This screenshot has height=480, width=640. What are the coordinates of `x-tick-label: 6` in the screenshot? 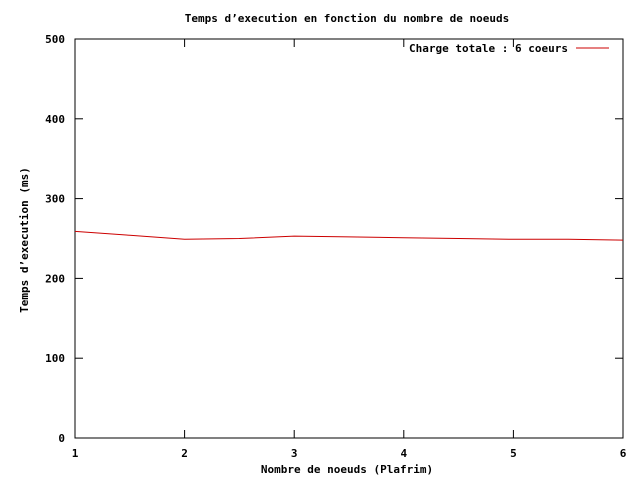 It's located at (623, 453).